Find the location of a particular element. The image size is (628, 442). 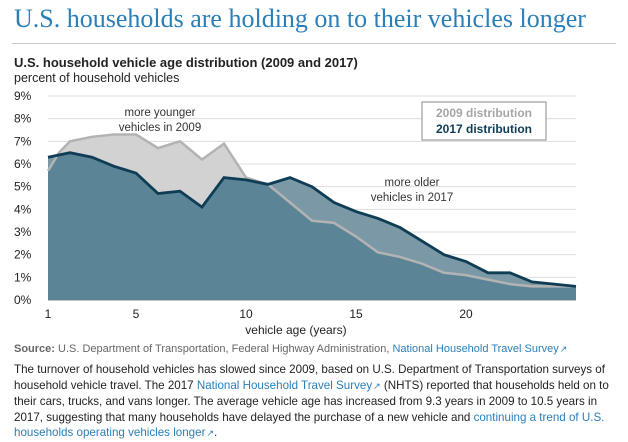

y-tick-label: 1% is located at coordinates (23, 277).